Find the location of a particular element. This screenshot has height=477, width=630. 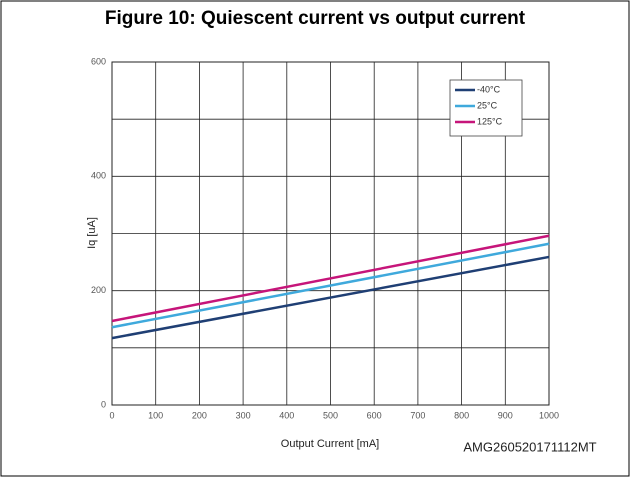

x-tick-label: 700 is located at coordinates (417, 415).